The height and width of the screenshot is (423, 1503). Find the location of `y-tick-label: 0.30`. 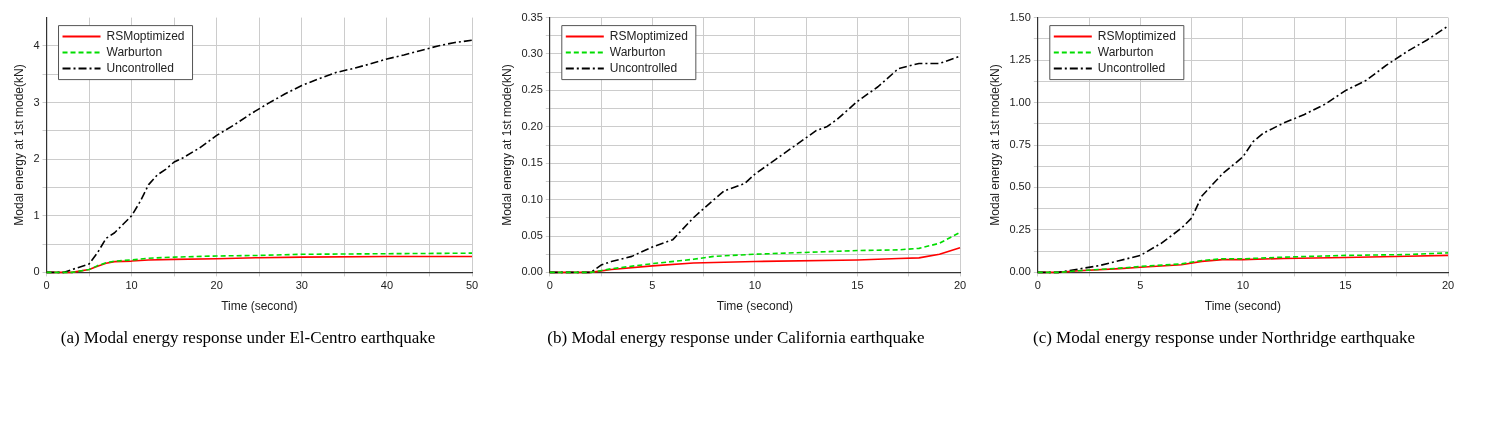

y-tick-label: 0.30 is located at coordinates (532, 53).